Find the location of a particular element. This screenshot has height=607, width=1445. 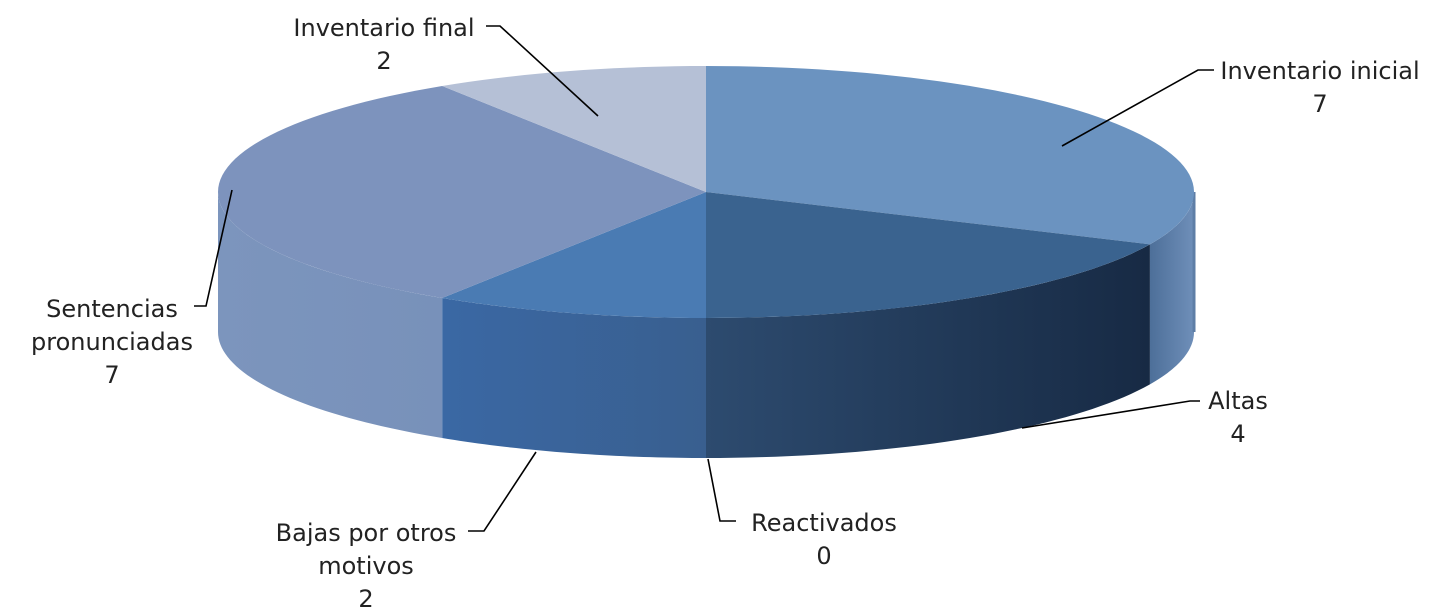

data-label-inventario-final: Inventario final 2 is located at coordinates (383, 44).